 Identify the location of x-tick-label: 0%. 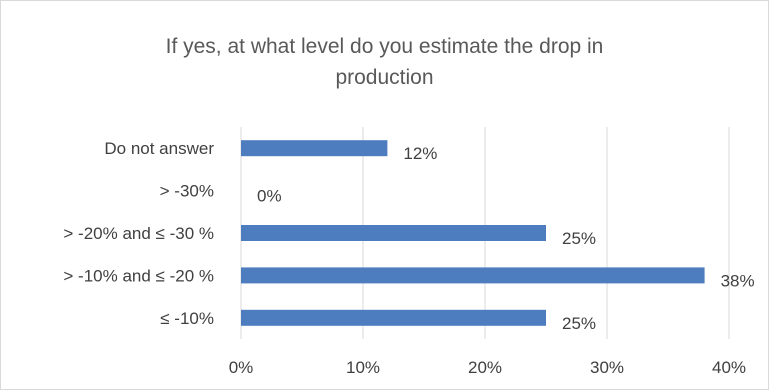
(241, 367).